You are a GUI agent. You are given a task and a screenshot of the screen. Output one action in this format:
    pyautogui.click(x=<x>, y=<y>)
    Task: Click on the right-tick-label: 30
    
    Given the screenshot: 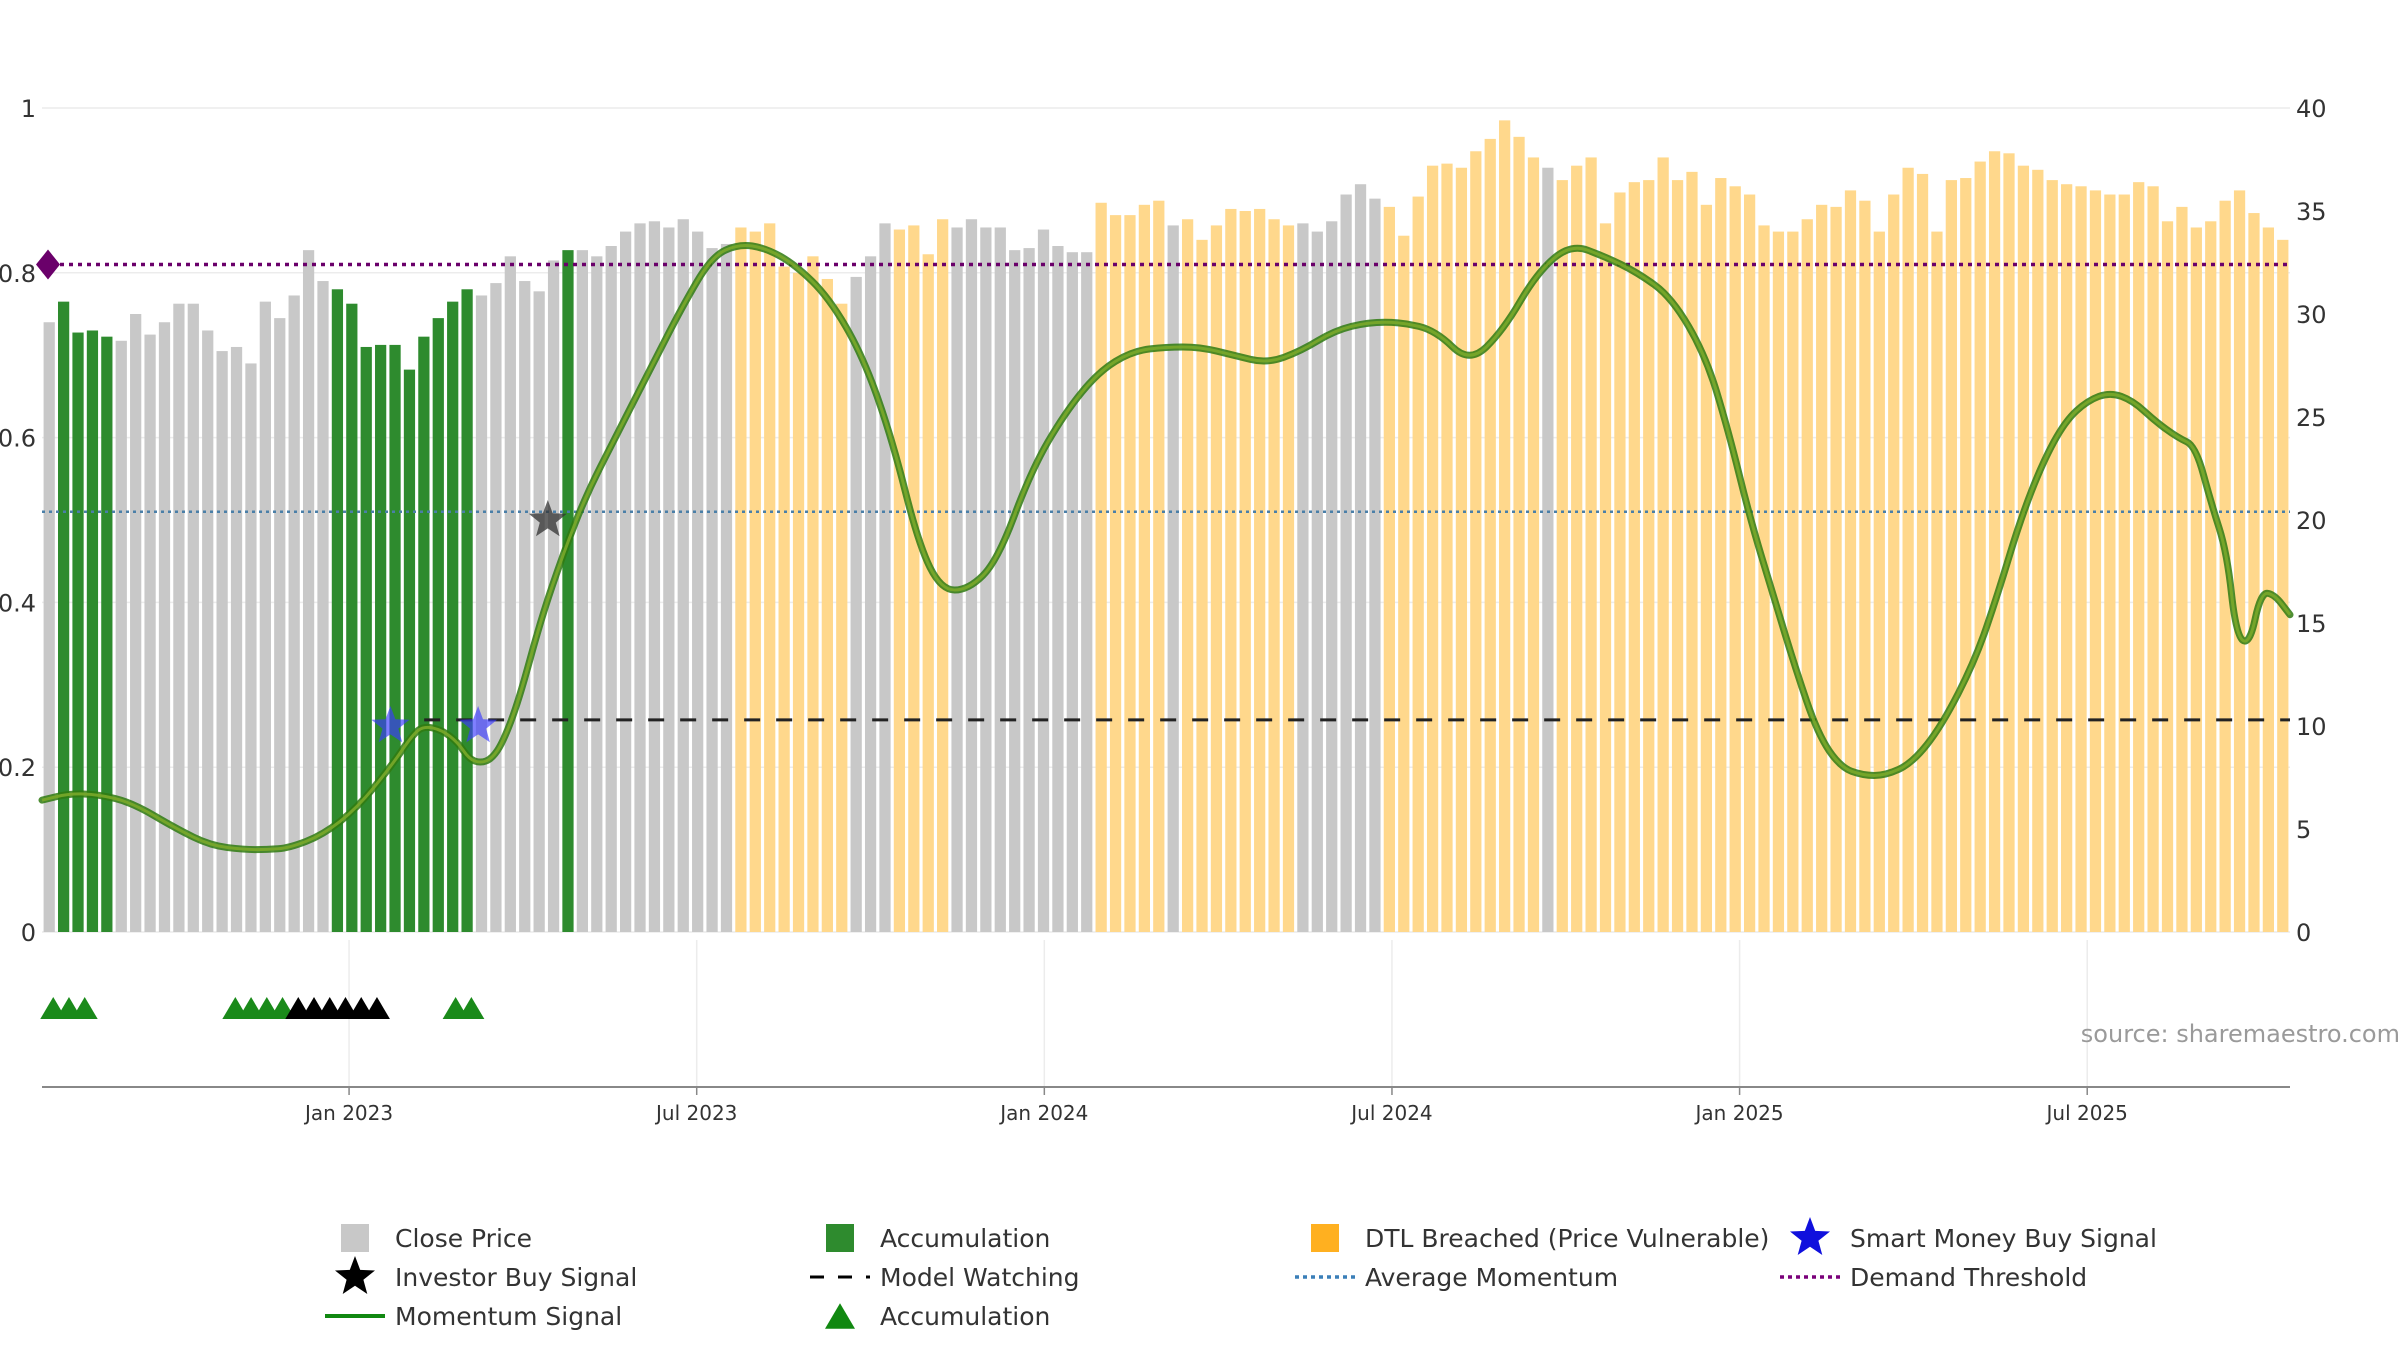 What is the action you would take?
    pyautogui.click(x=2311, y=315)
    